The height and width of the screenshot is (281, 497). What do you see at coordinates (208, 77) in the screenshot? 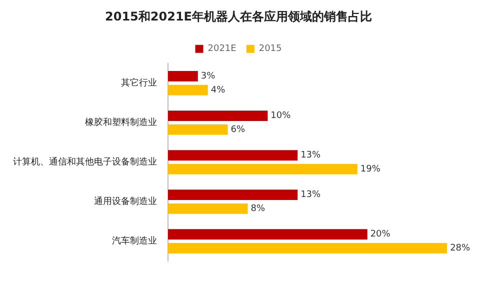
I see `data-label: 3%` at bounding box center [208, 77].